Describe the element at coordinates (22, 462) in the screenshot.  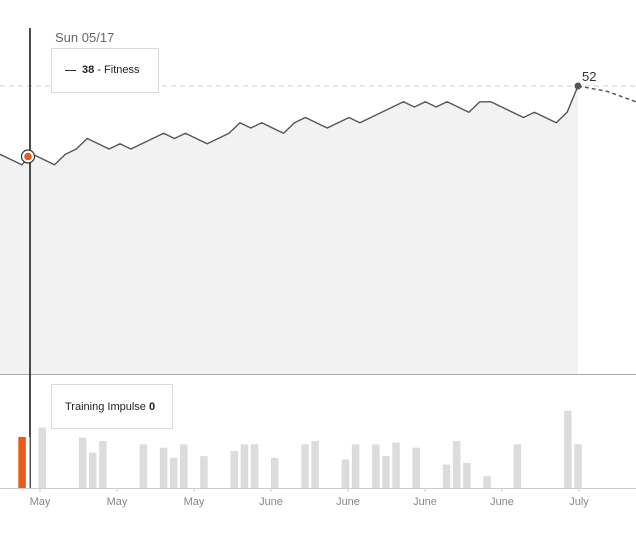
I see `impulse-bar-highlight` at that location.